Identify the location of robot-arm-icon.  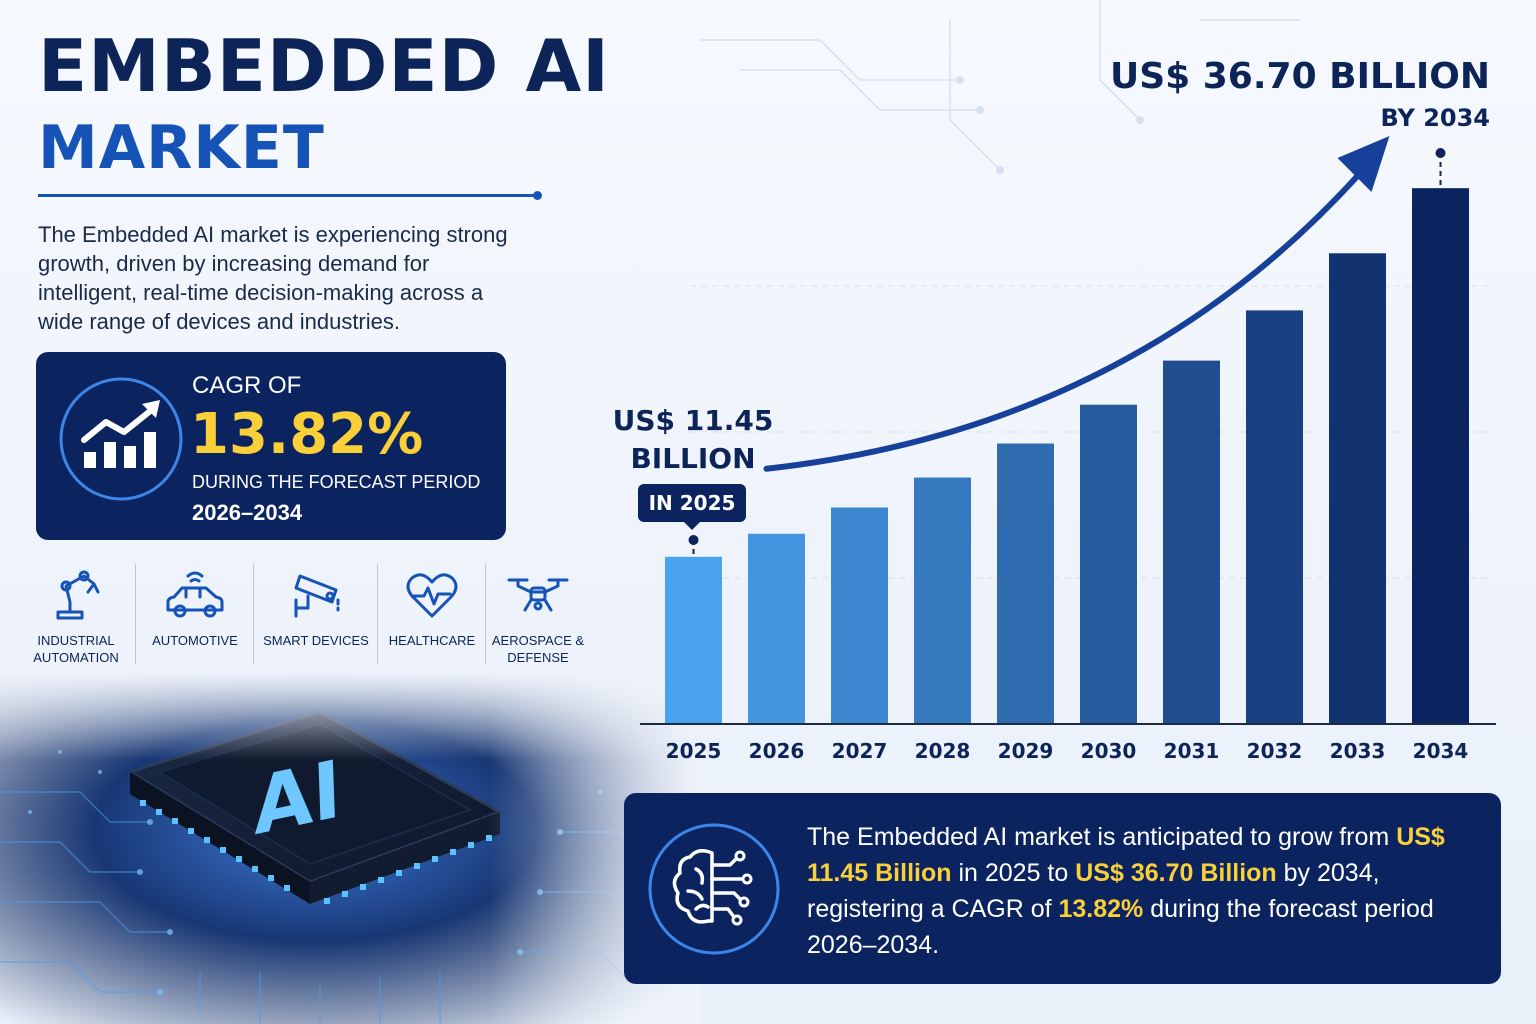
(78, 595).